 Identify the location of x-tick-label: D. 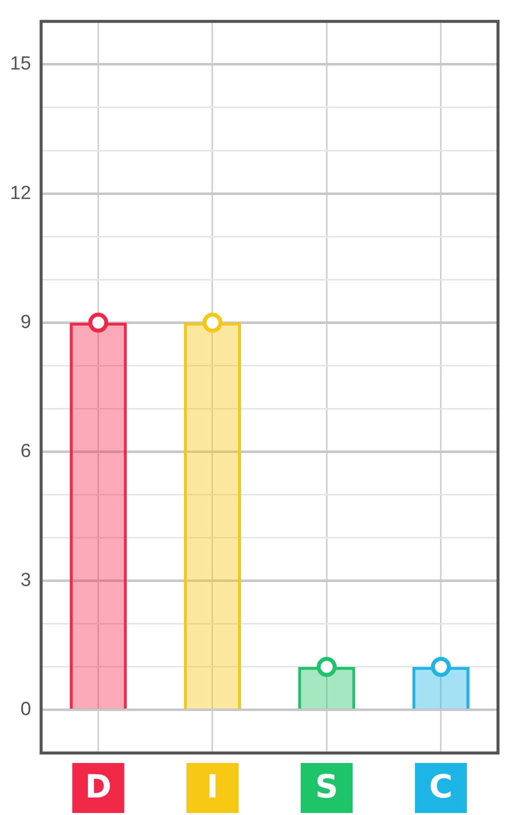
(98, 786).